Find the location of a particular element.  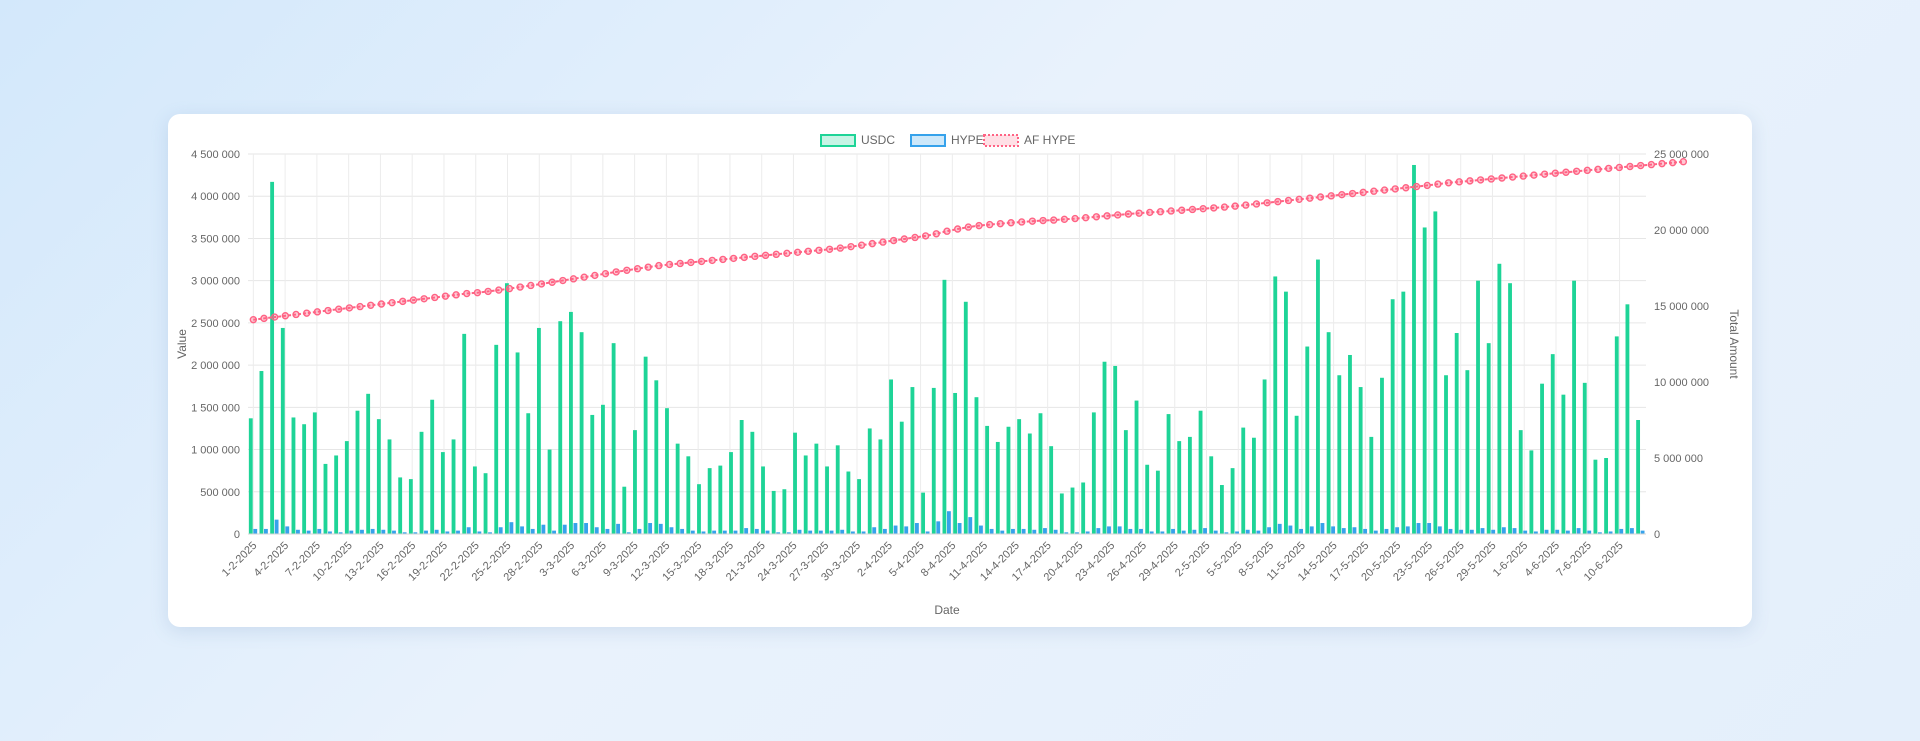

y2-tick-label: 5 000 000 is located at coordinates (1678, 459).